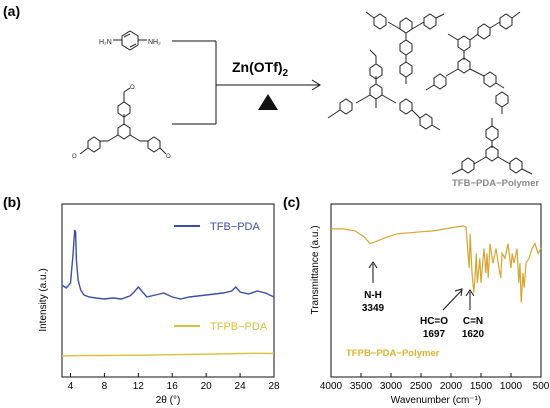 This screenshot has width=550, height=408. What do you see at coordinates (168, 400) in the screenshot?
I see `xrd-xlabel: 2θ (°)` at bounding box center [168, 400].